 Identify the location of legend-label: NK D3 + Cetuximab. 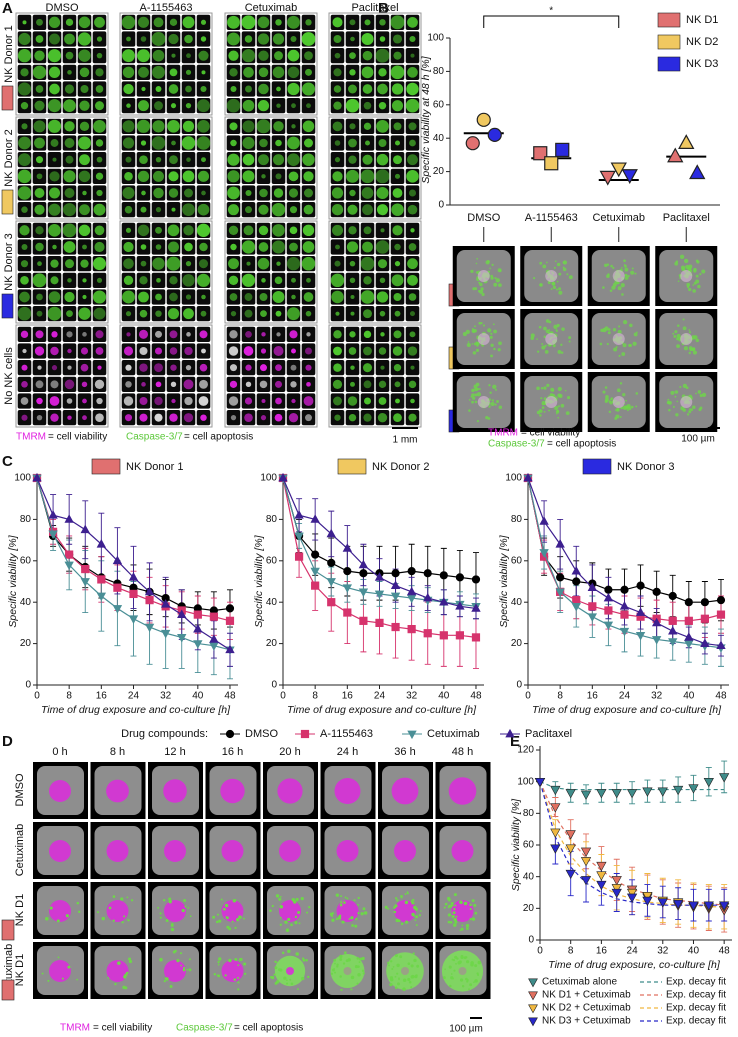
(586, 1021).